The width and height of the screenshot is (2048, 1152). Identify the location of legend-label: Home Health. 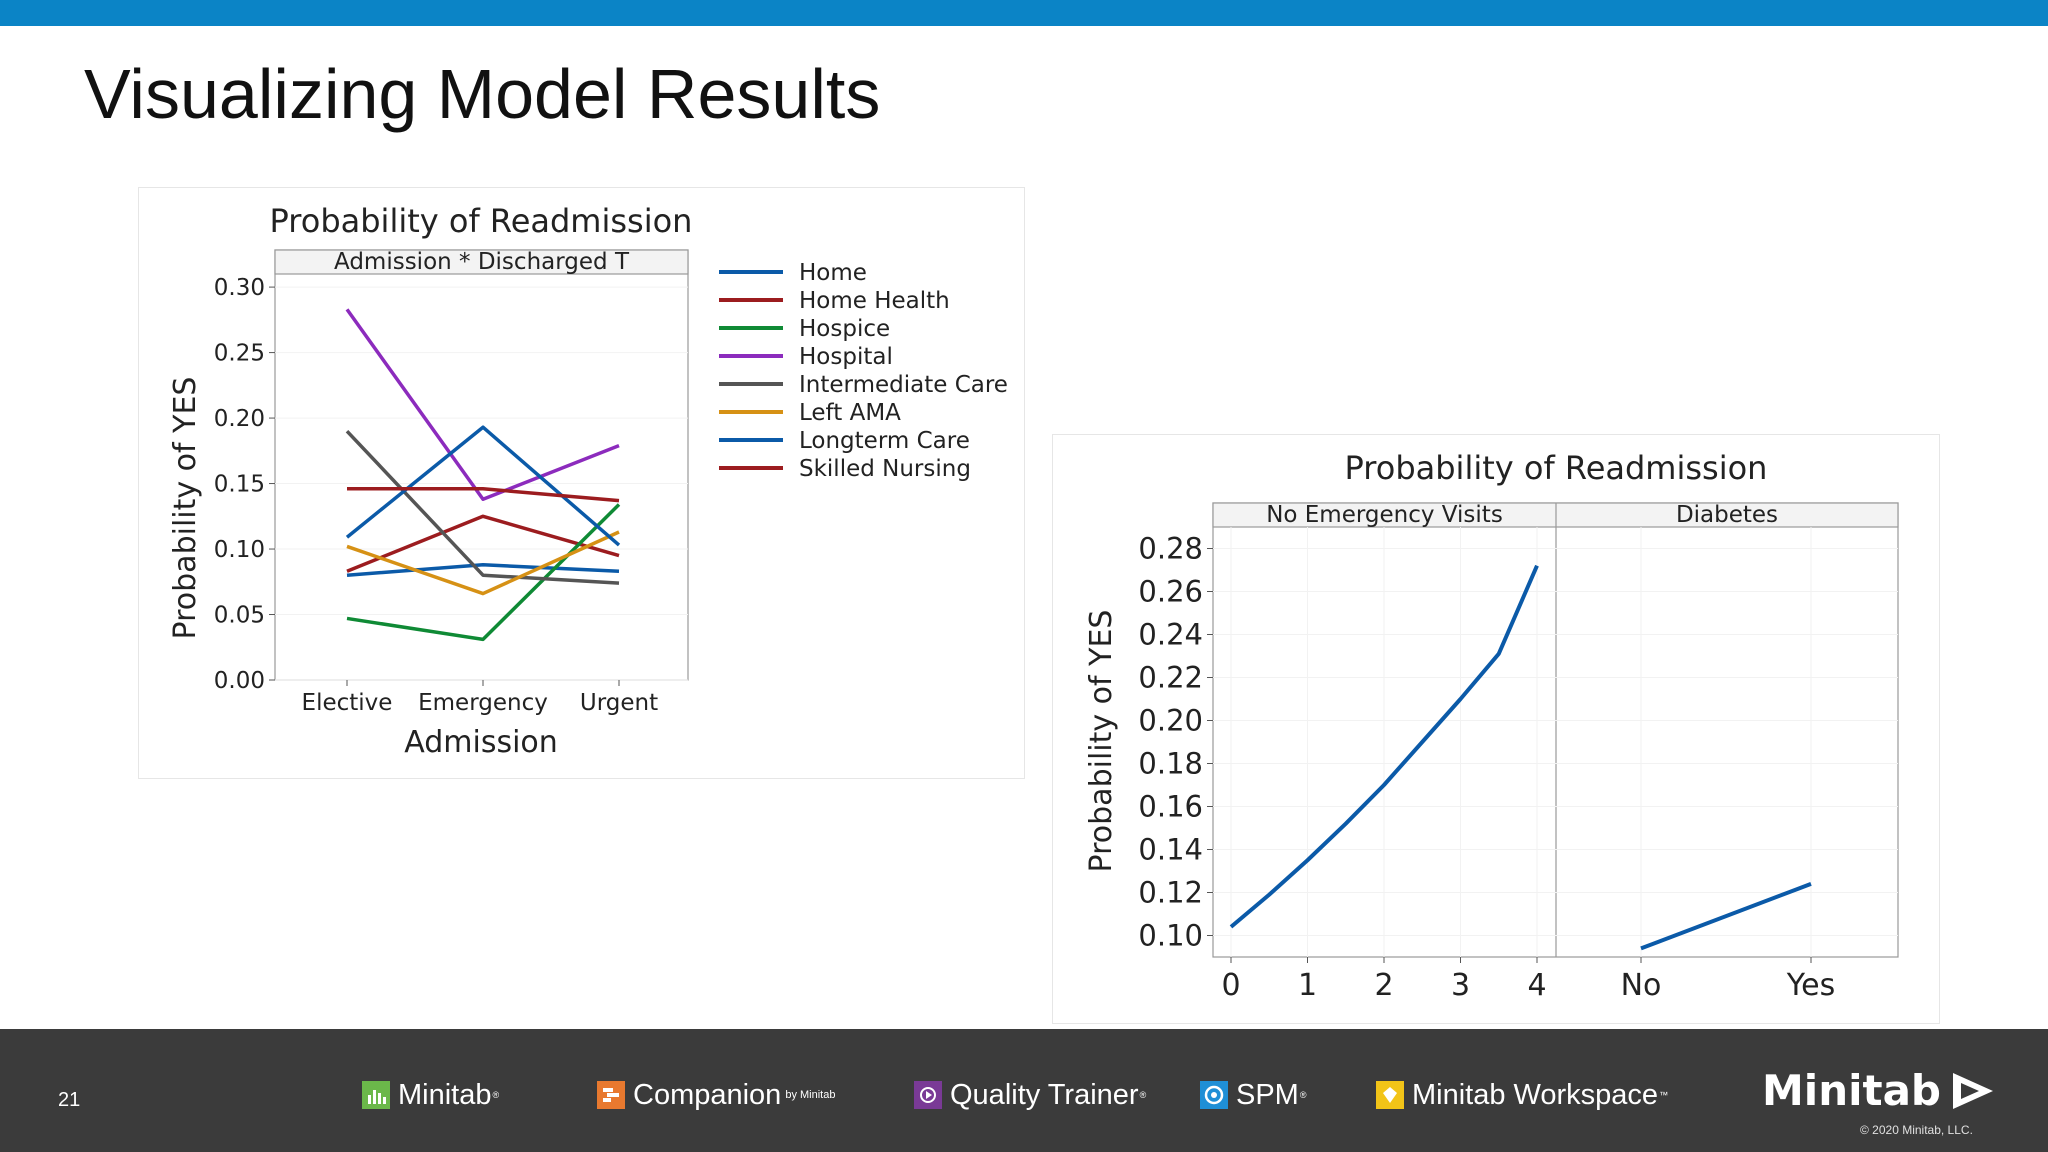
(874, 301).